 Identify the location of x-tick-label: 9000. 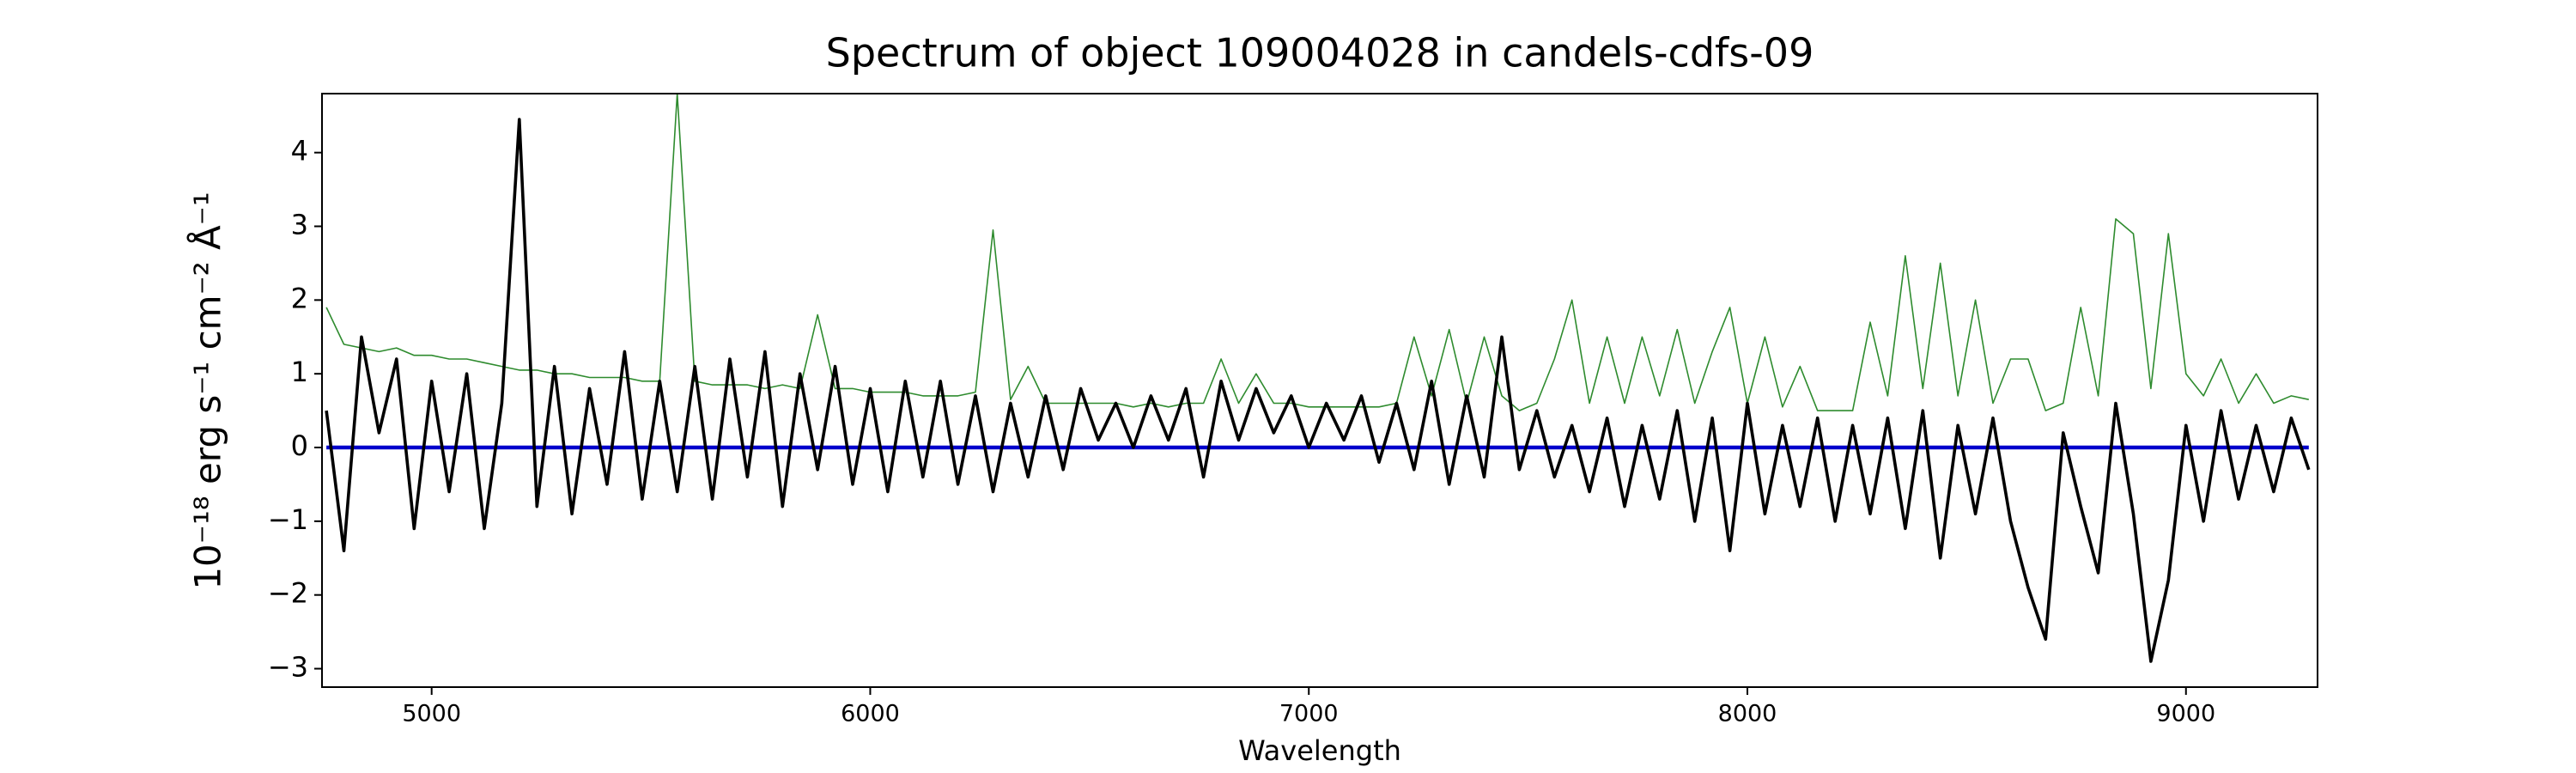
(2185, 714).